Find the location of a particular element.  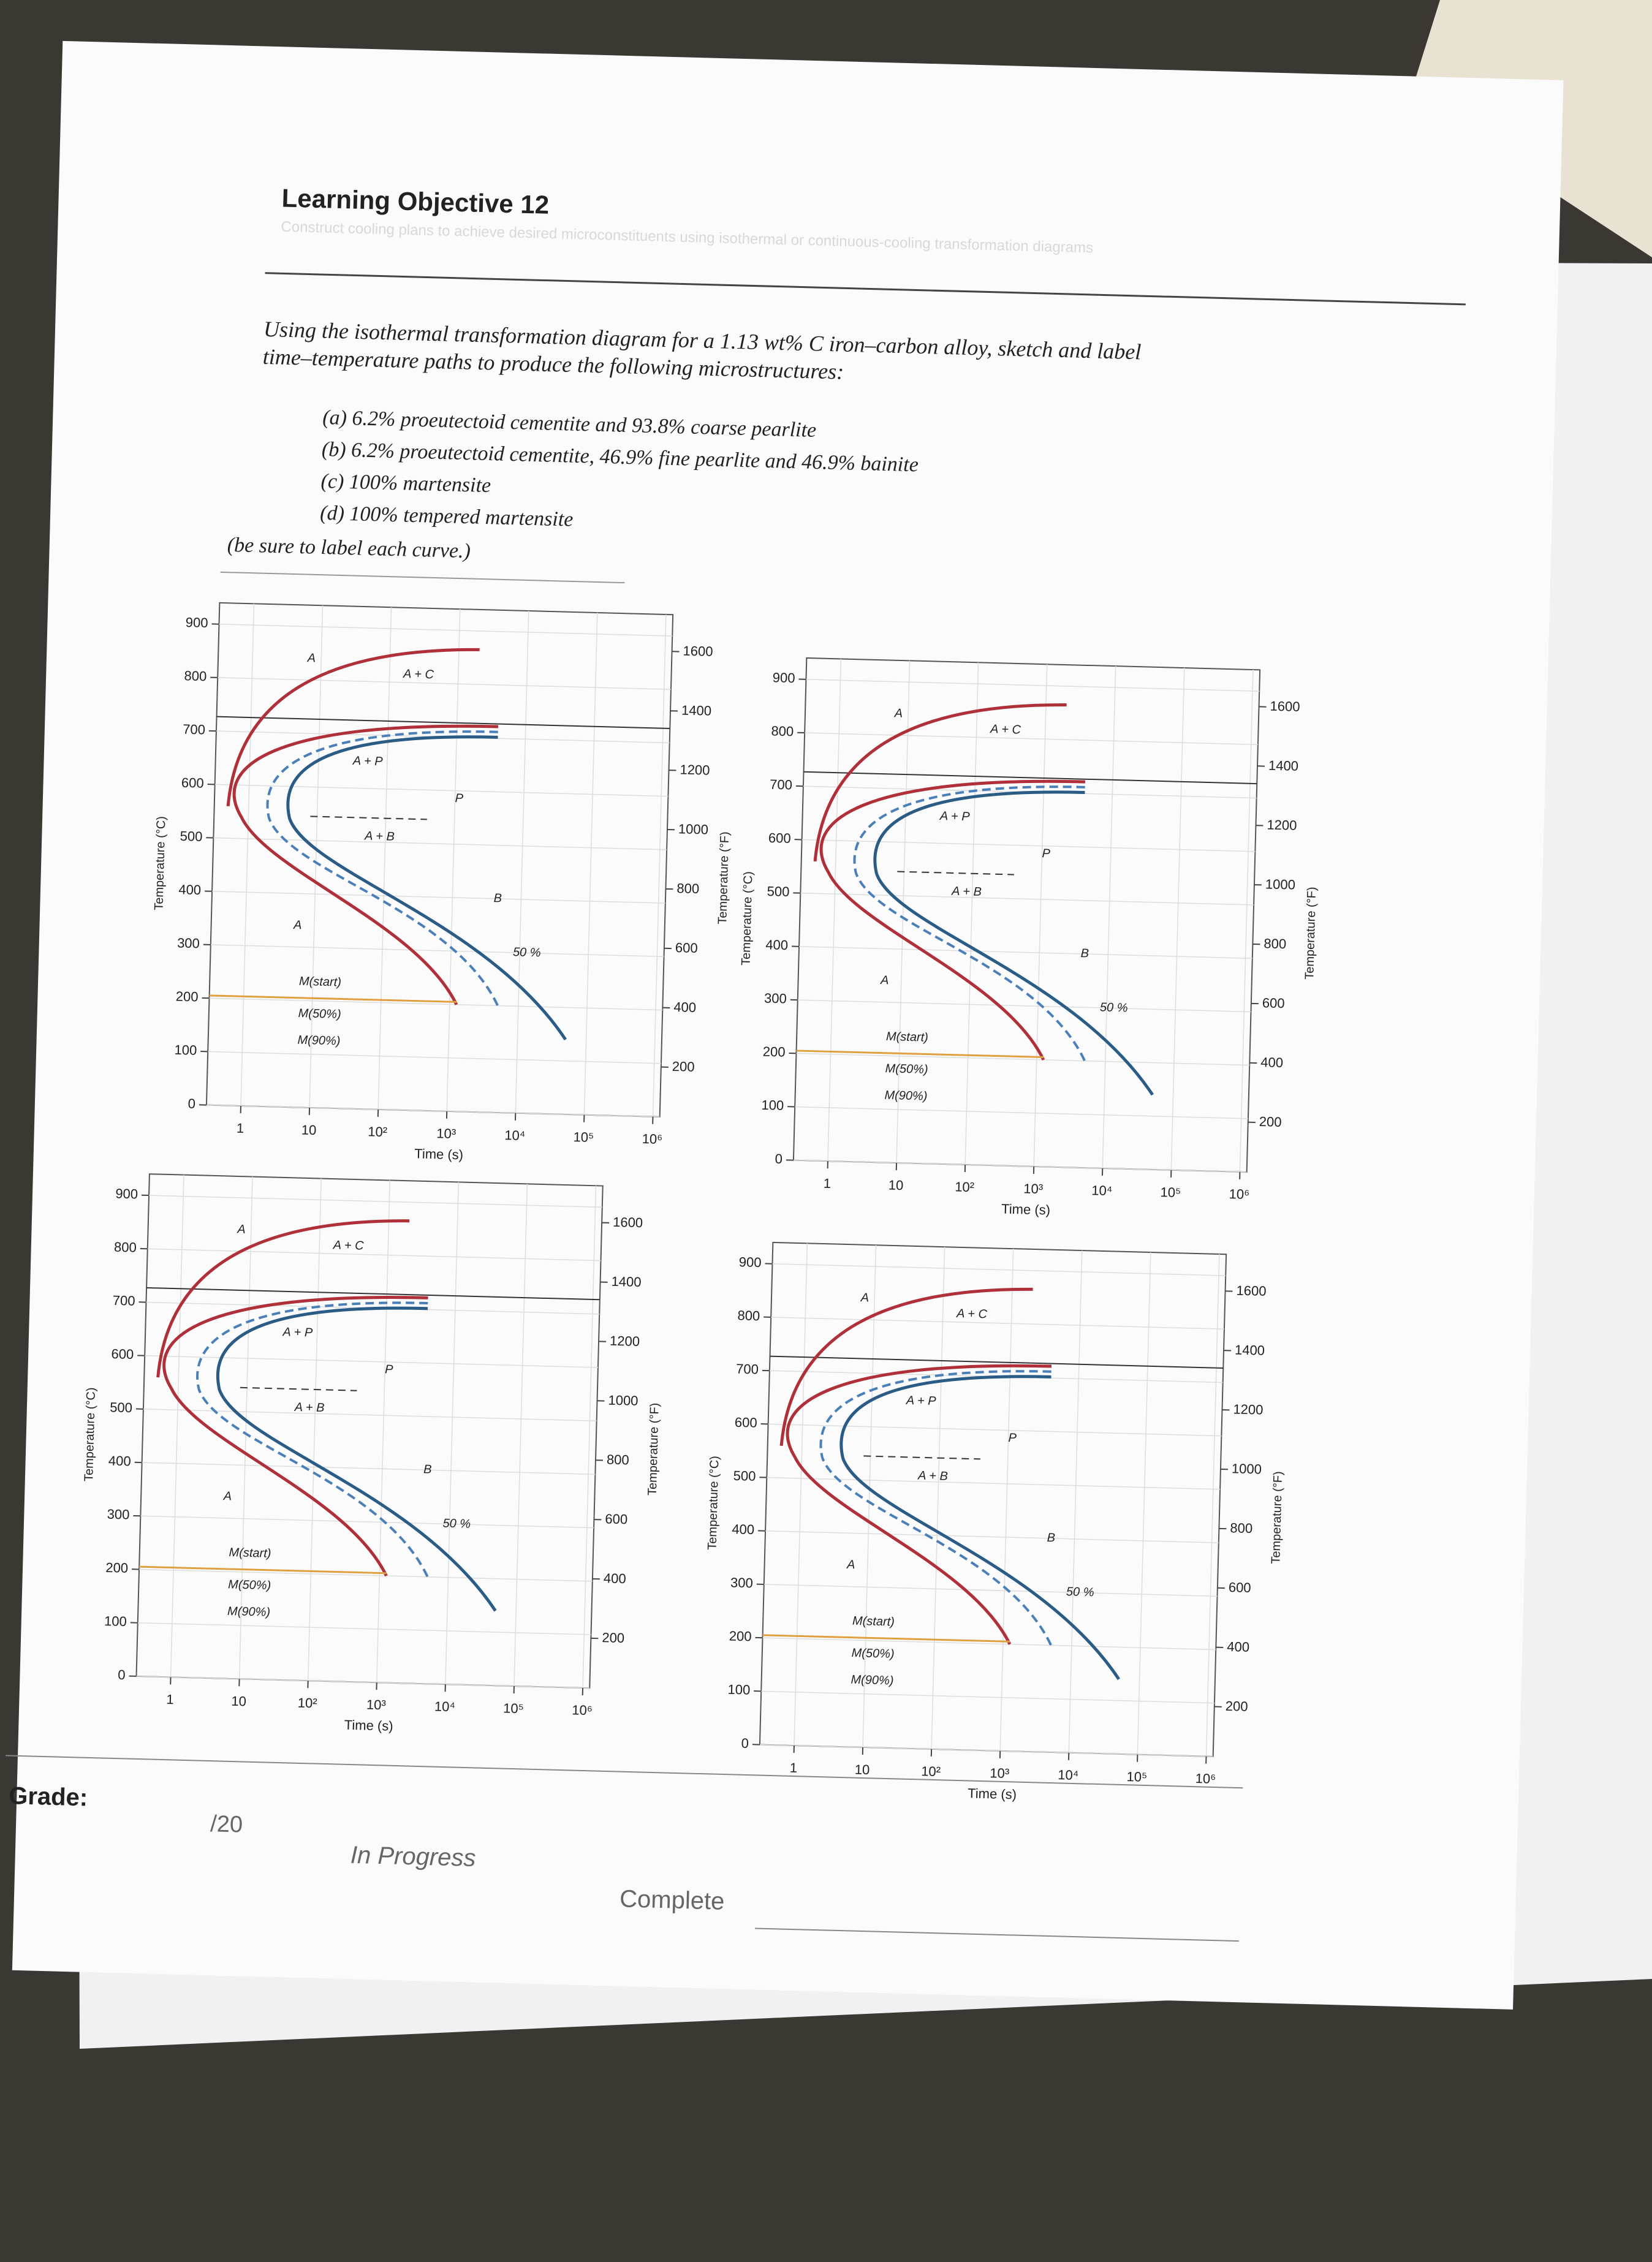

grade-score: /20 is located at coordinates (226, 1824).